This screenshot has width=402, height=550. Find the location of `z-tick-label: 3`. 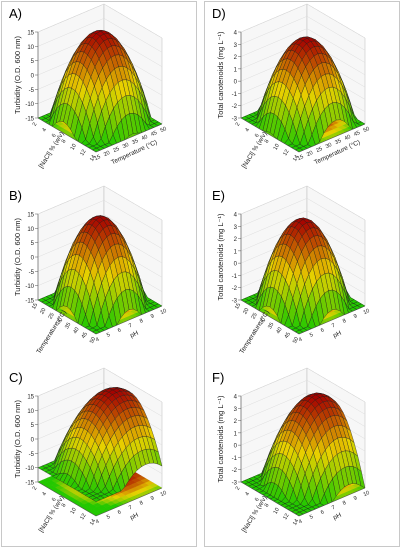

z-tick-label: 3 is located at coordinates (236, 410).